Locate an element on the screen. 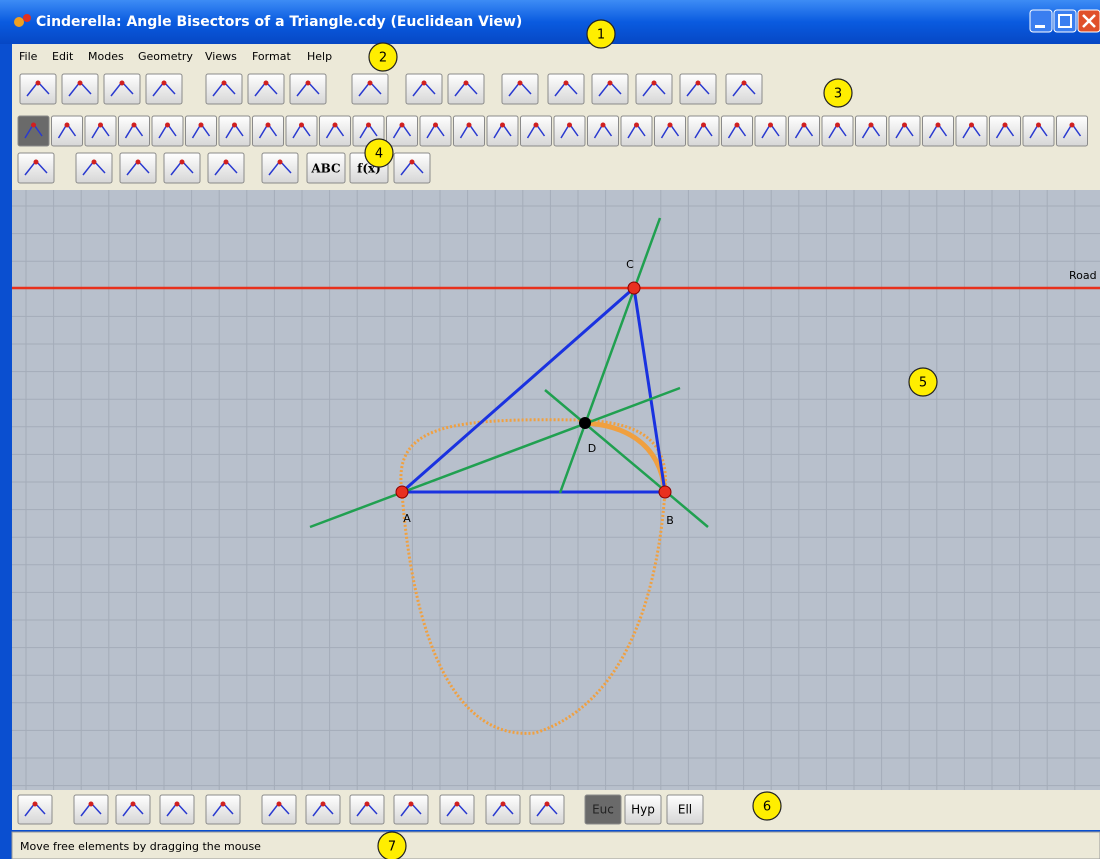  callout-number: 7 is located at coordinates (392, 847).